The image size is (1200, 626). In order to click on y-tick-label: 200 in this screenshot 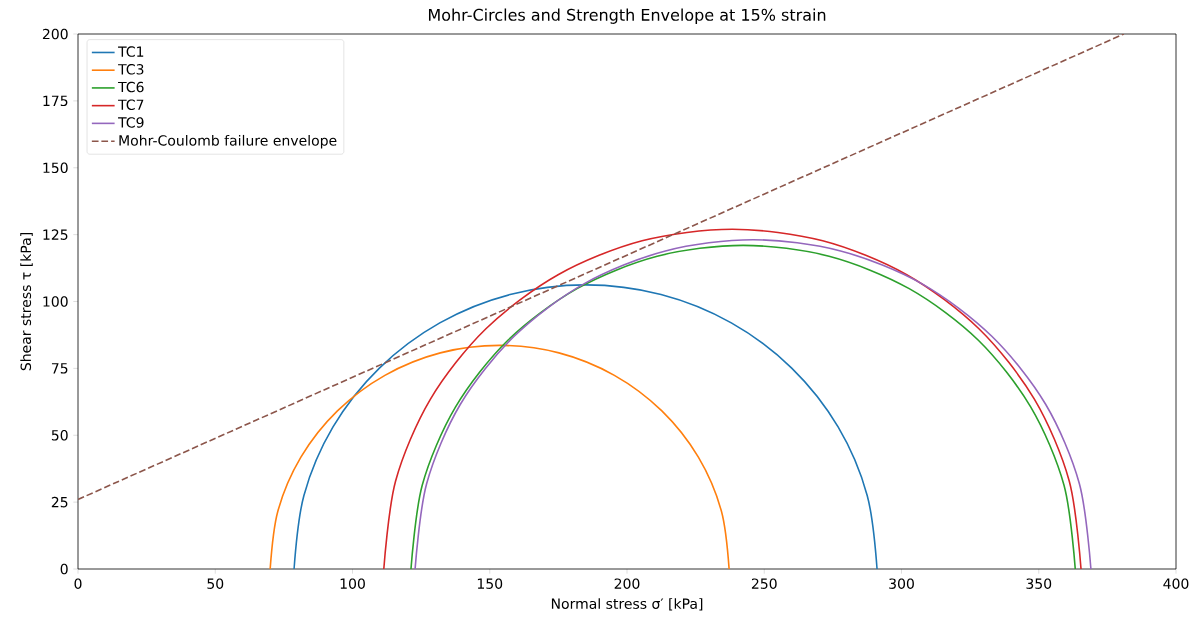, I will do `click(55, 34)`.